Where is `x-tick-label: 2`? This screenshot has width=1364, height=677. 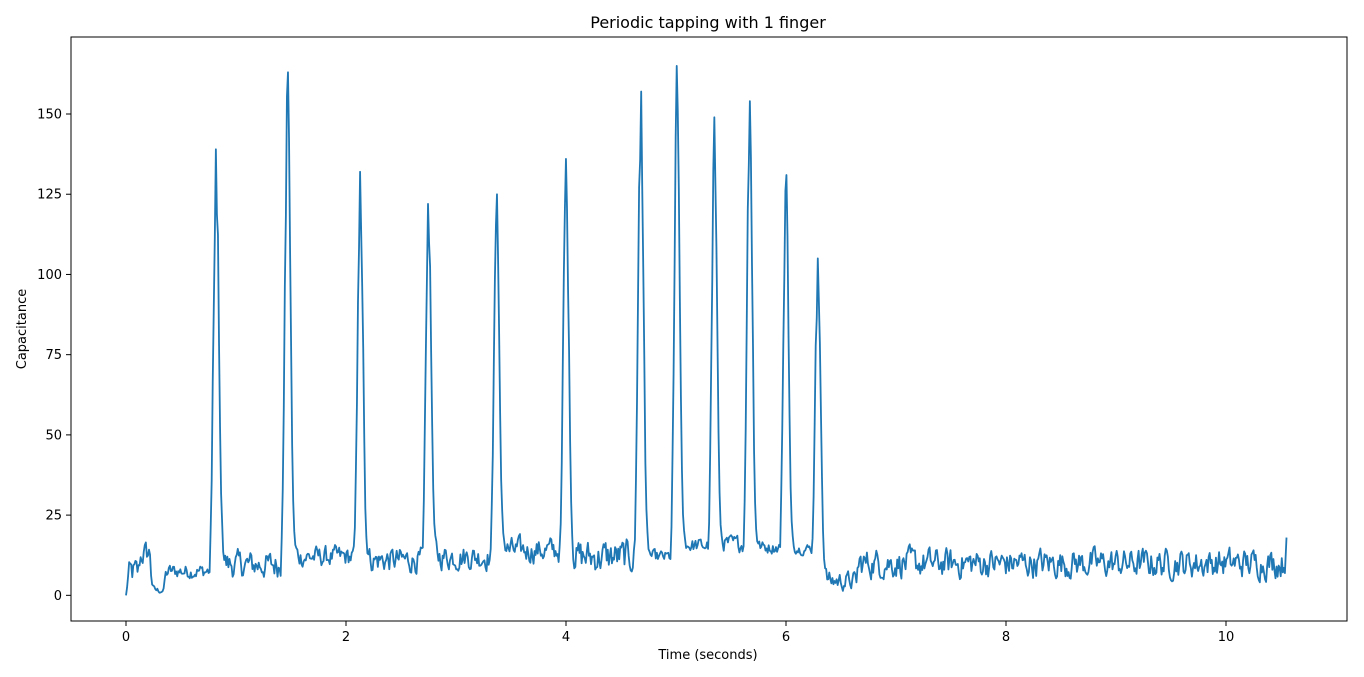
x-tick-label: 2 is located at coordinates (346, 637).